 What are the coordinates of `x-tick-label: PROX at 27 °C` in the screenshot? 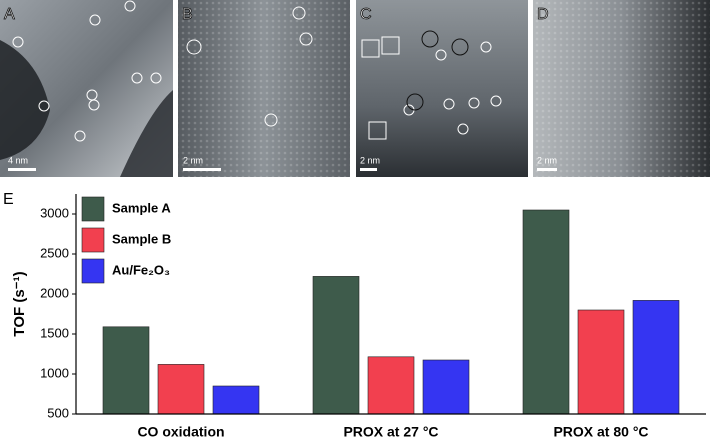 It's located at (390, 432).